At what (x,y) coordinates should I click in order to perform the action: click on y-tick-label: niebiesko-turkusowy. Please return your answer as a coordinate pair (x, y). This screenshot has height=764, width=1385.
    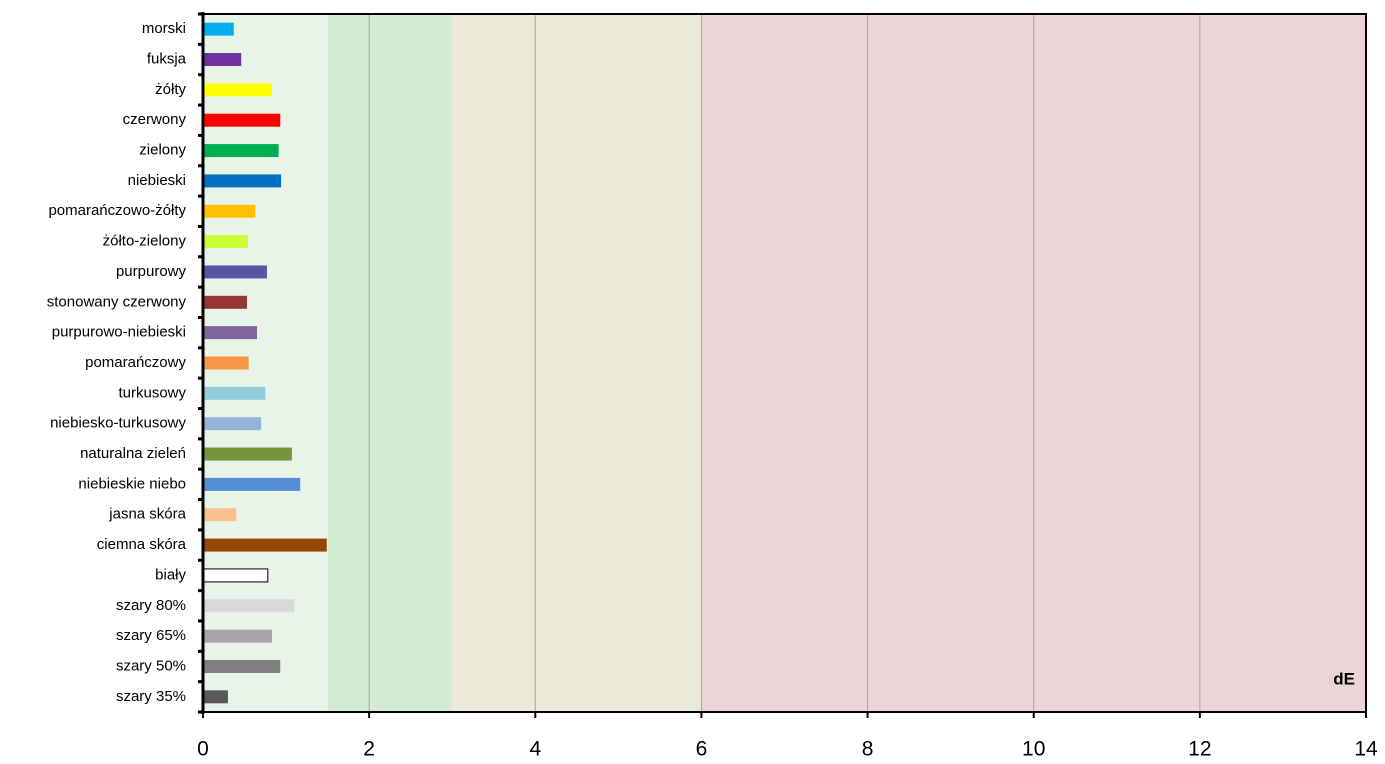
    Looking at the image, I should click on (118, 423).